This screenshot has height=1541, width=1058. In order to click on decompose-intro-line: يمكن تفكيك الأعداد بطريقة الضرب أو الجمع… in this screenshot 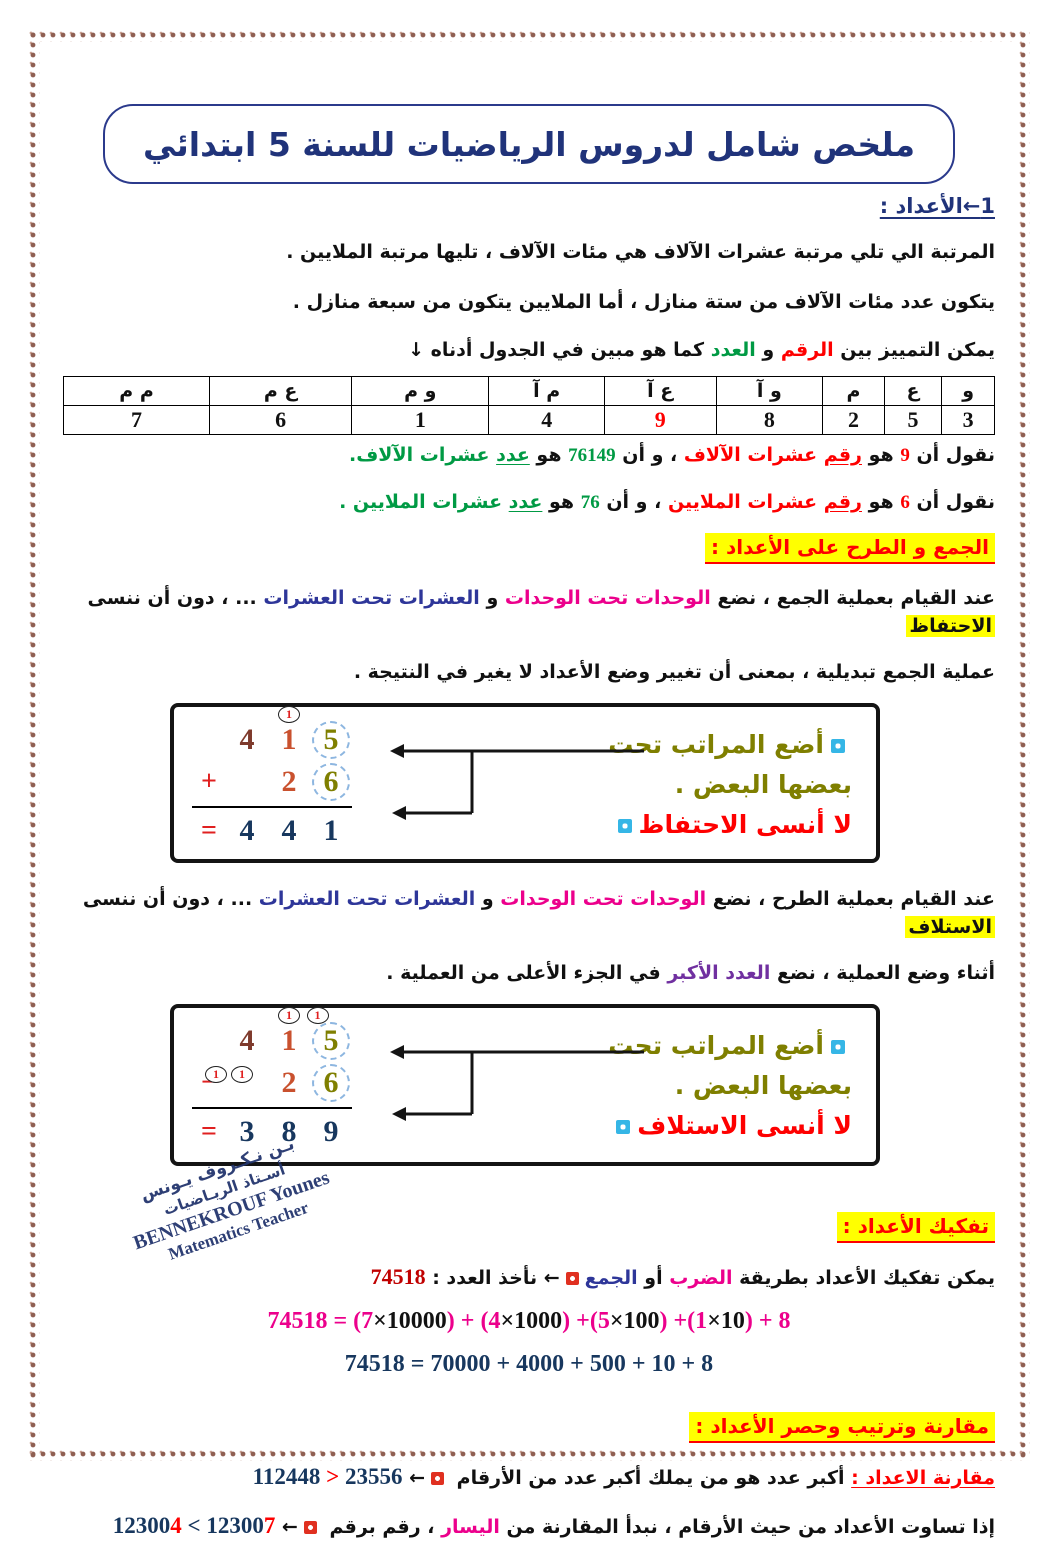, I will do `click(529, 1277)`.